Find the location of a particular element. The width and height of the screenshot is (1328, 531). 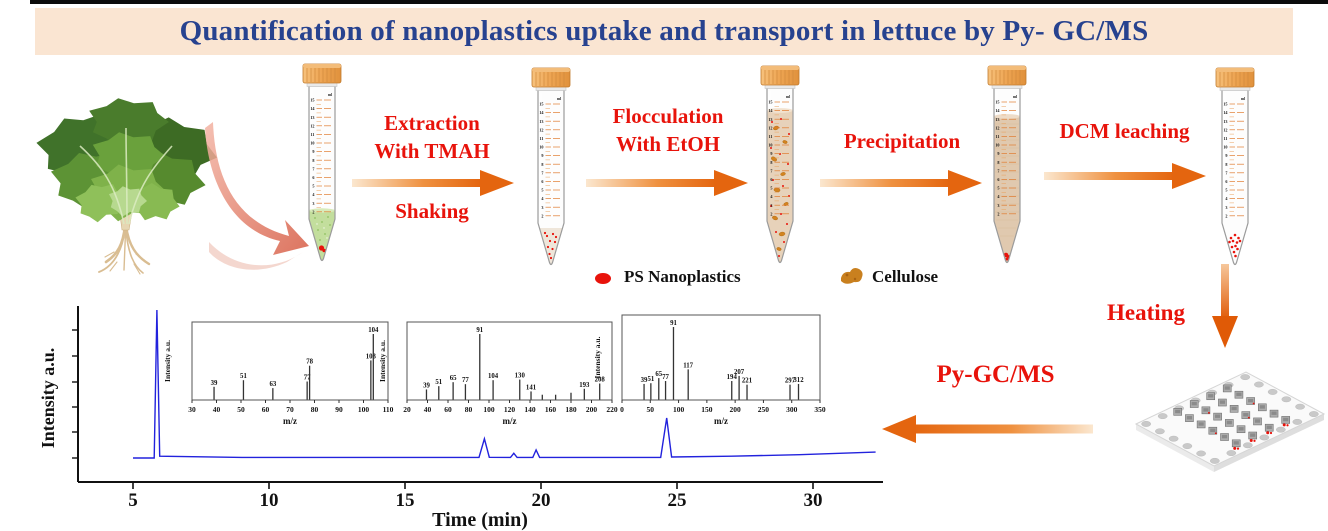

x-tick-label: 120 is located at coordinates (510, 409).